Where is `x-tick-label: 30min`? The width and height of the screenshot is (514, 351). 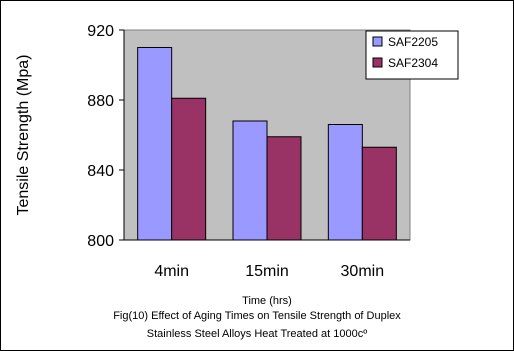
x-tick-label: 30min is located at coordinates (363, 271).